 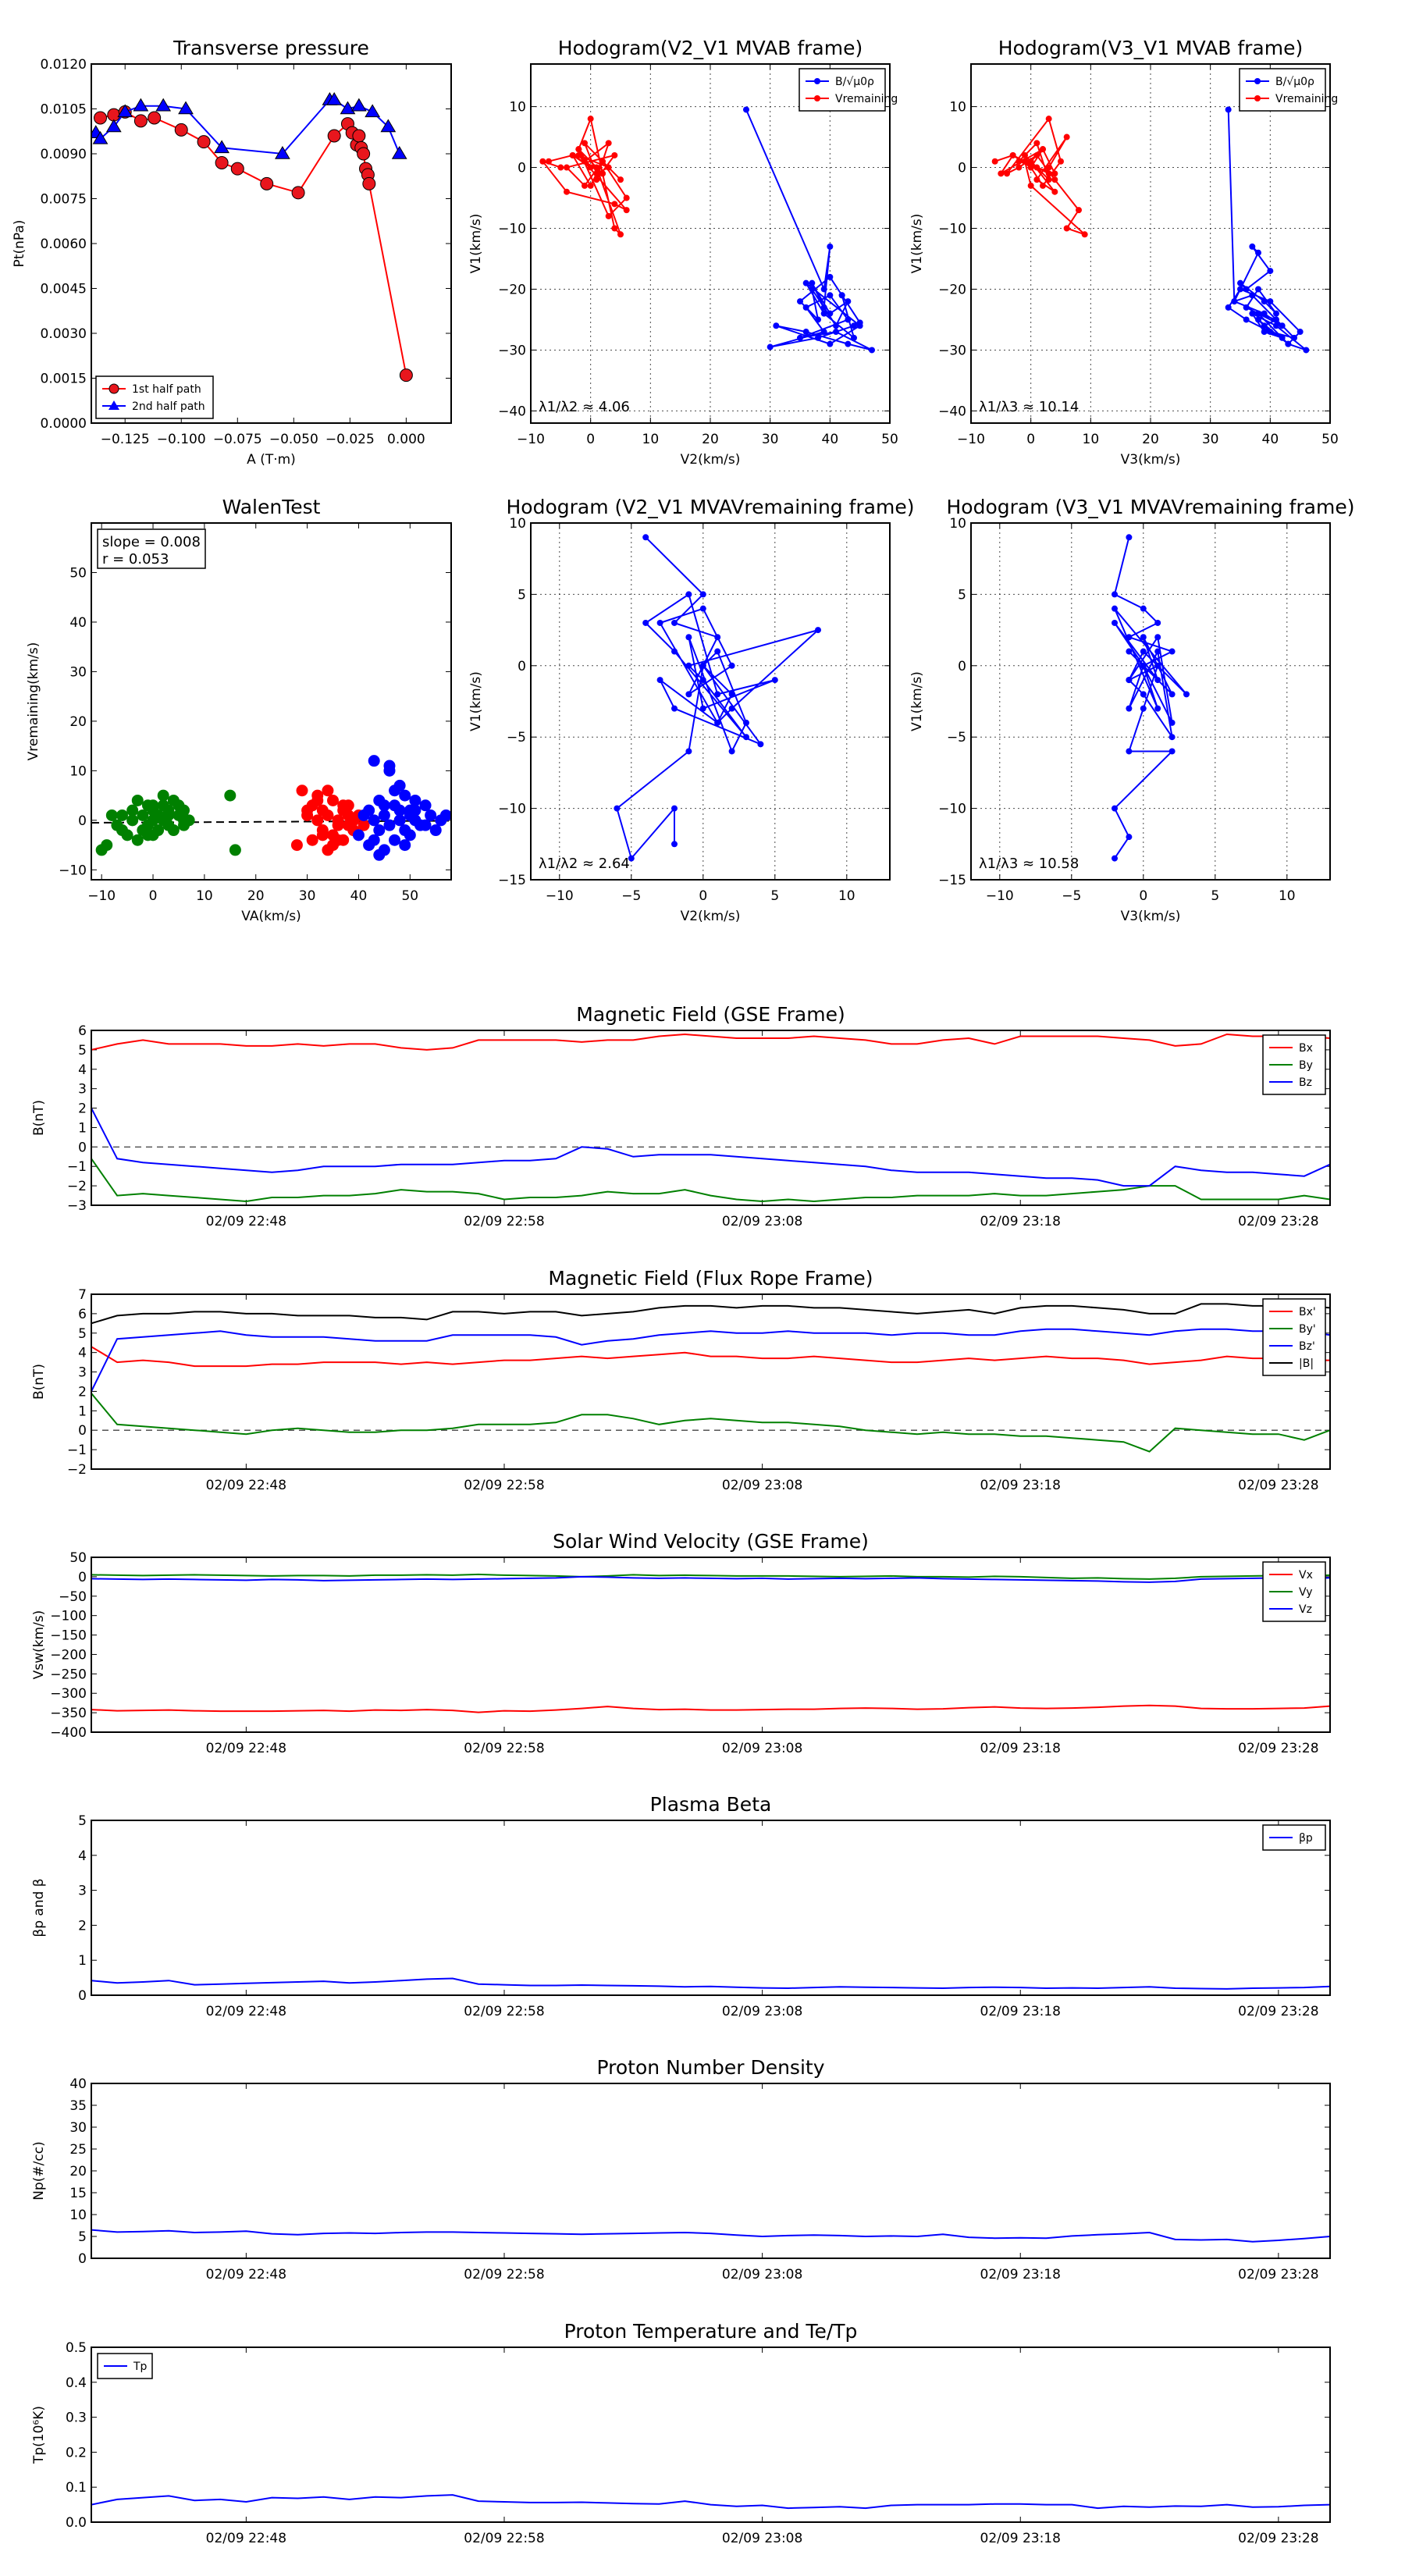 I want to click on x-tick-label: 02/09 23:28, so click(x=1278, y=2538).